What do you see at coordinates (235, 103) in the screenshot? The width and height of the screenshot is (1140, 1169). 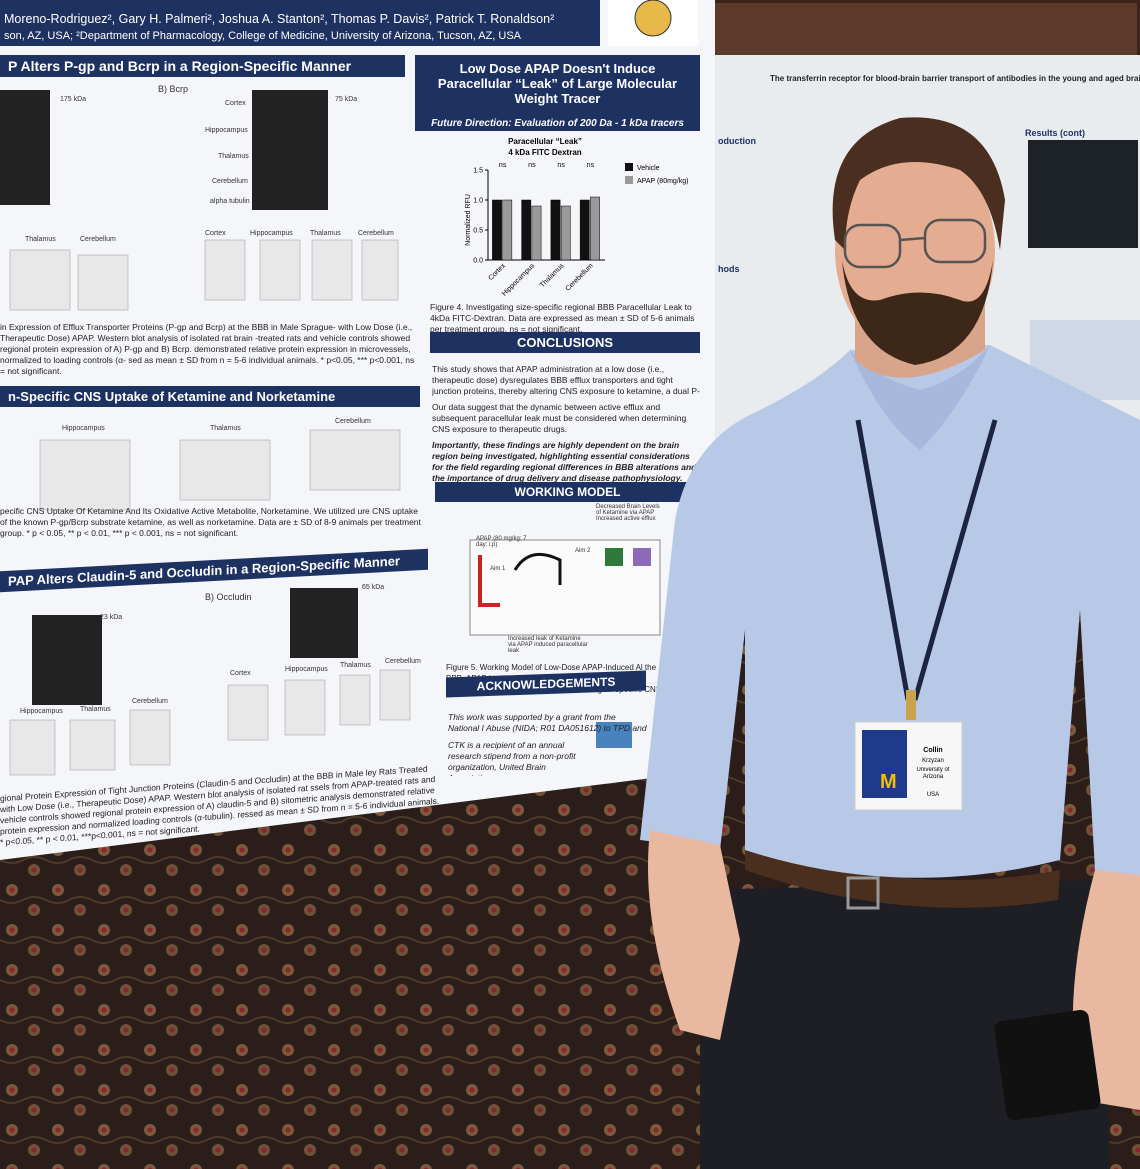 I see `blot-label: Cortex` at bounding box center [235, 103].